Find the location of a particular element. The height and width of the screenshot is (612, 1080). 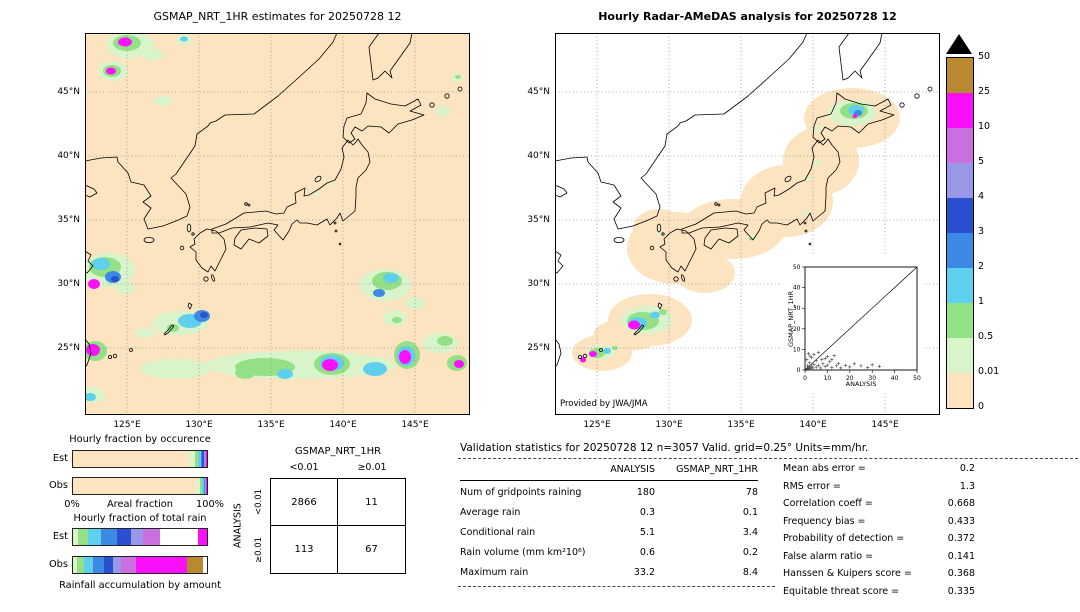

lon-label: 125°E is located at coordinates (127, 425).